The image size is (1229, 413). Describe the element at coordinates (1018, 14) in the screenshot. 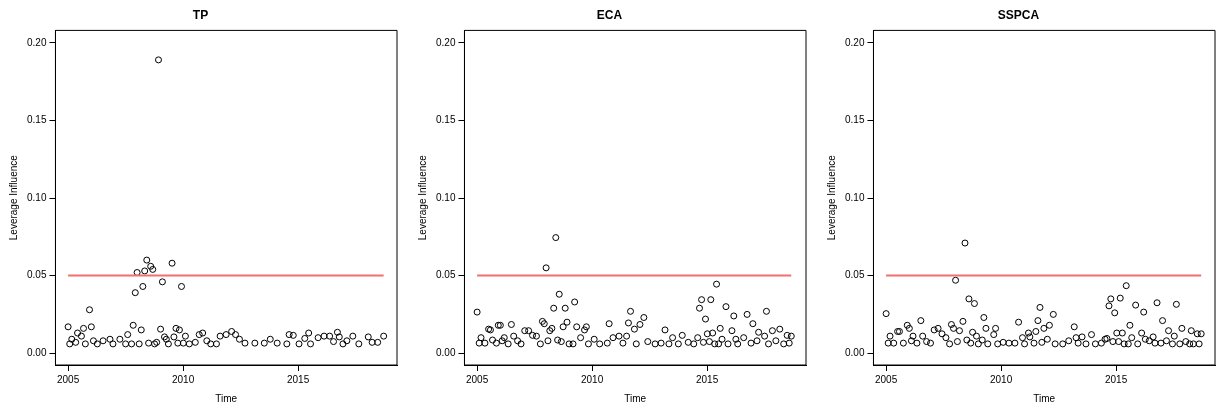

I see `chart-title: SSPCA` at that location.